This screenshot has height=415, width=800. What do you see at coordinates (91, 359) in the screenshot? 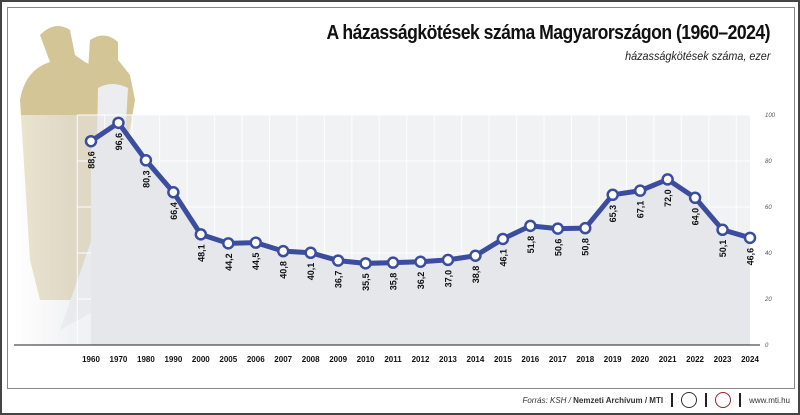
I see `x-tick-label: 1960` at bounding box center [91, 359].